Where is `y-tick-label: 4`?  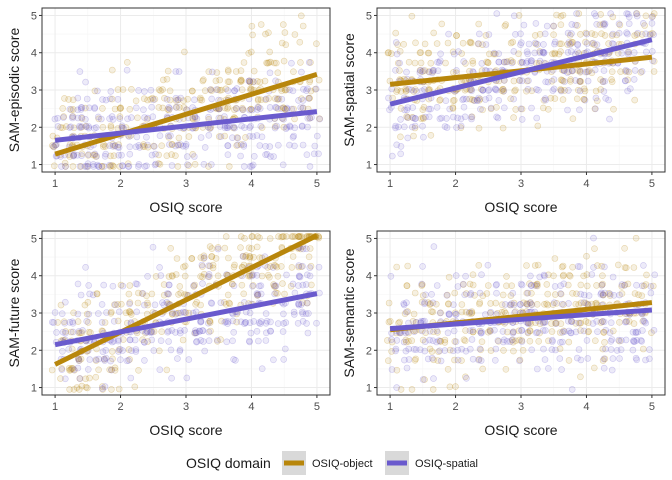
y-tick-label: 4 is located at coordinates (34, 54).